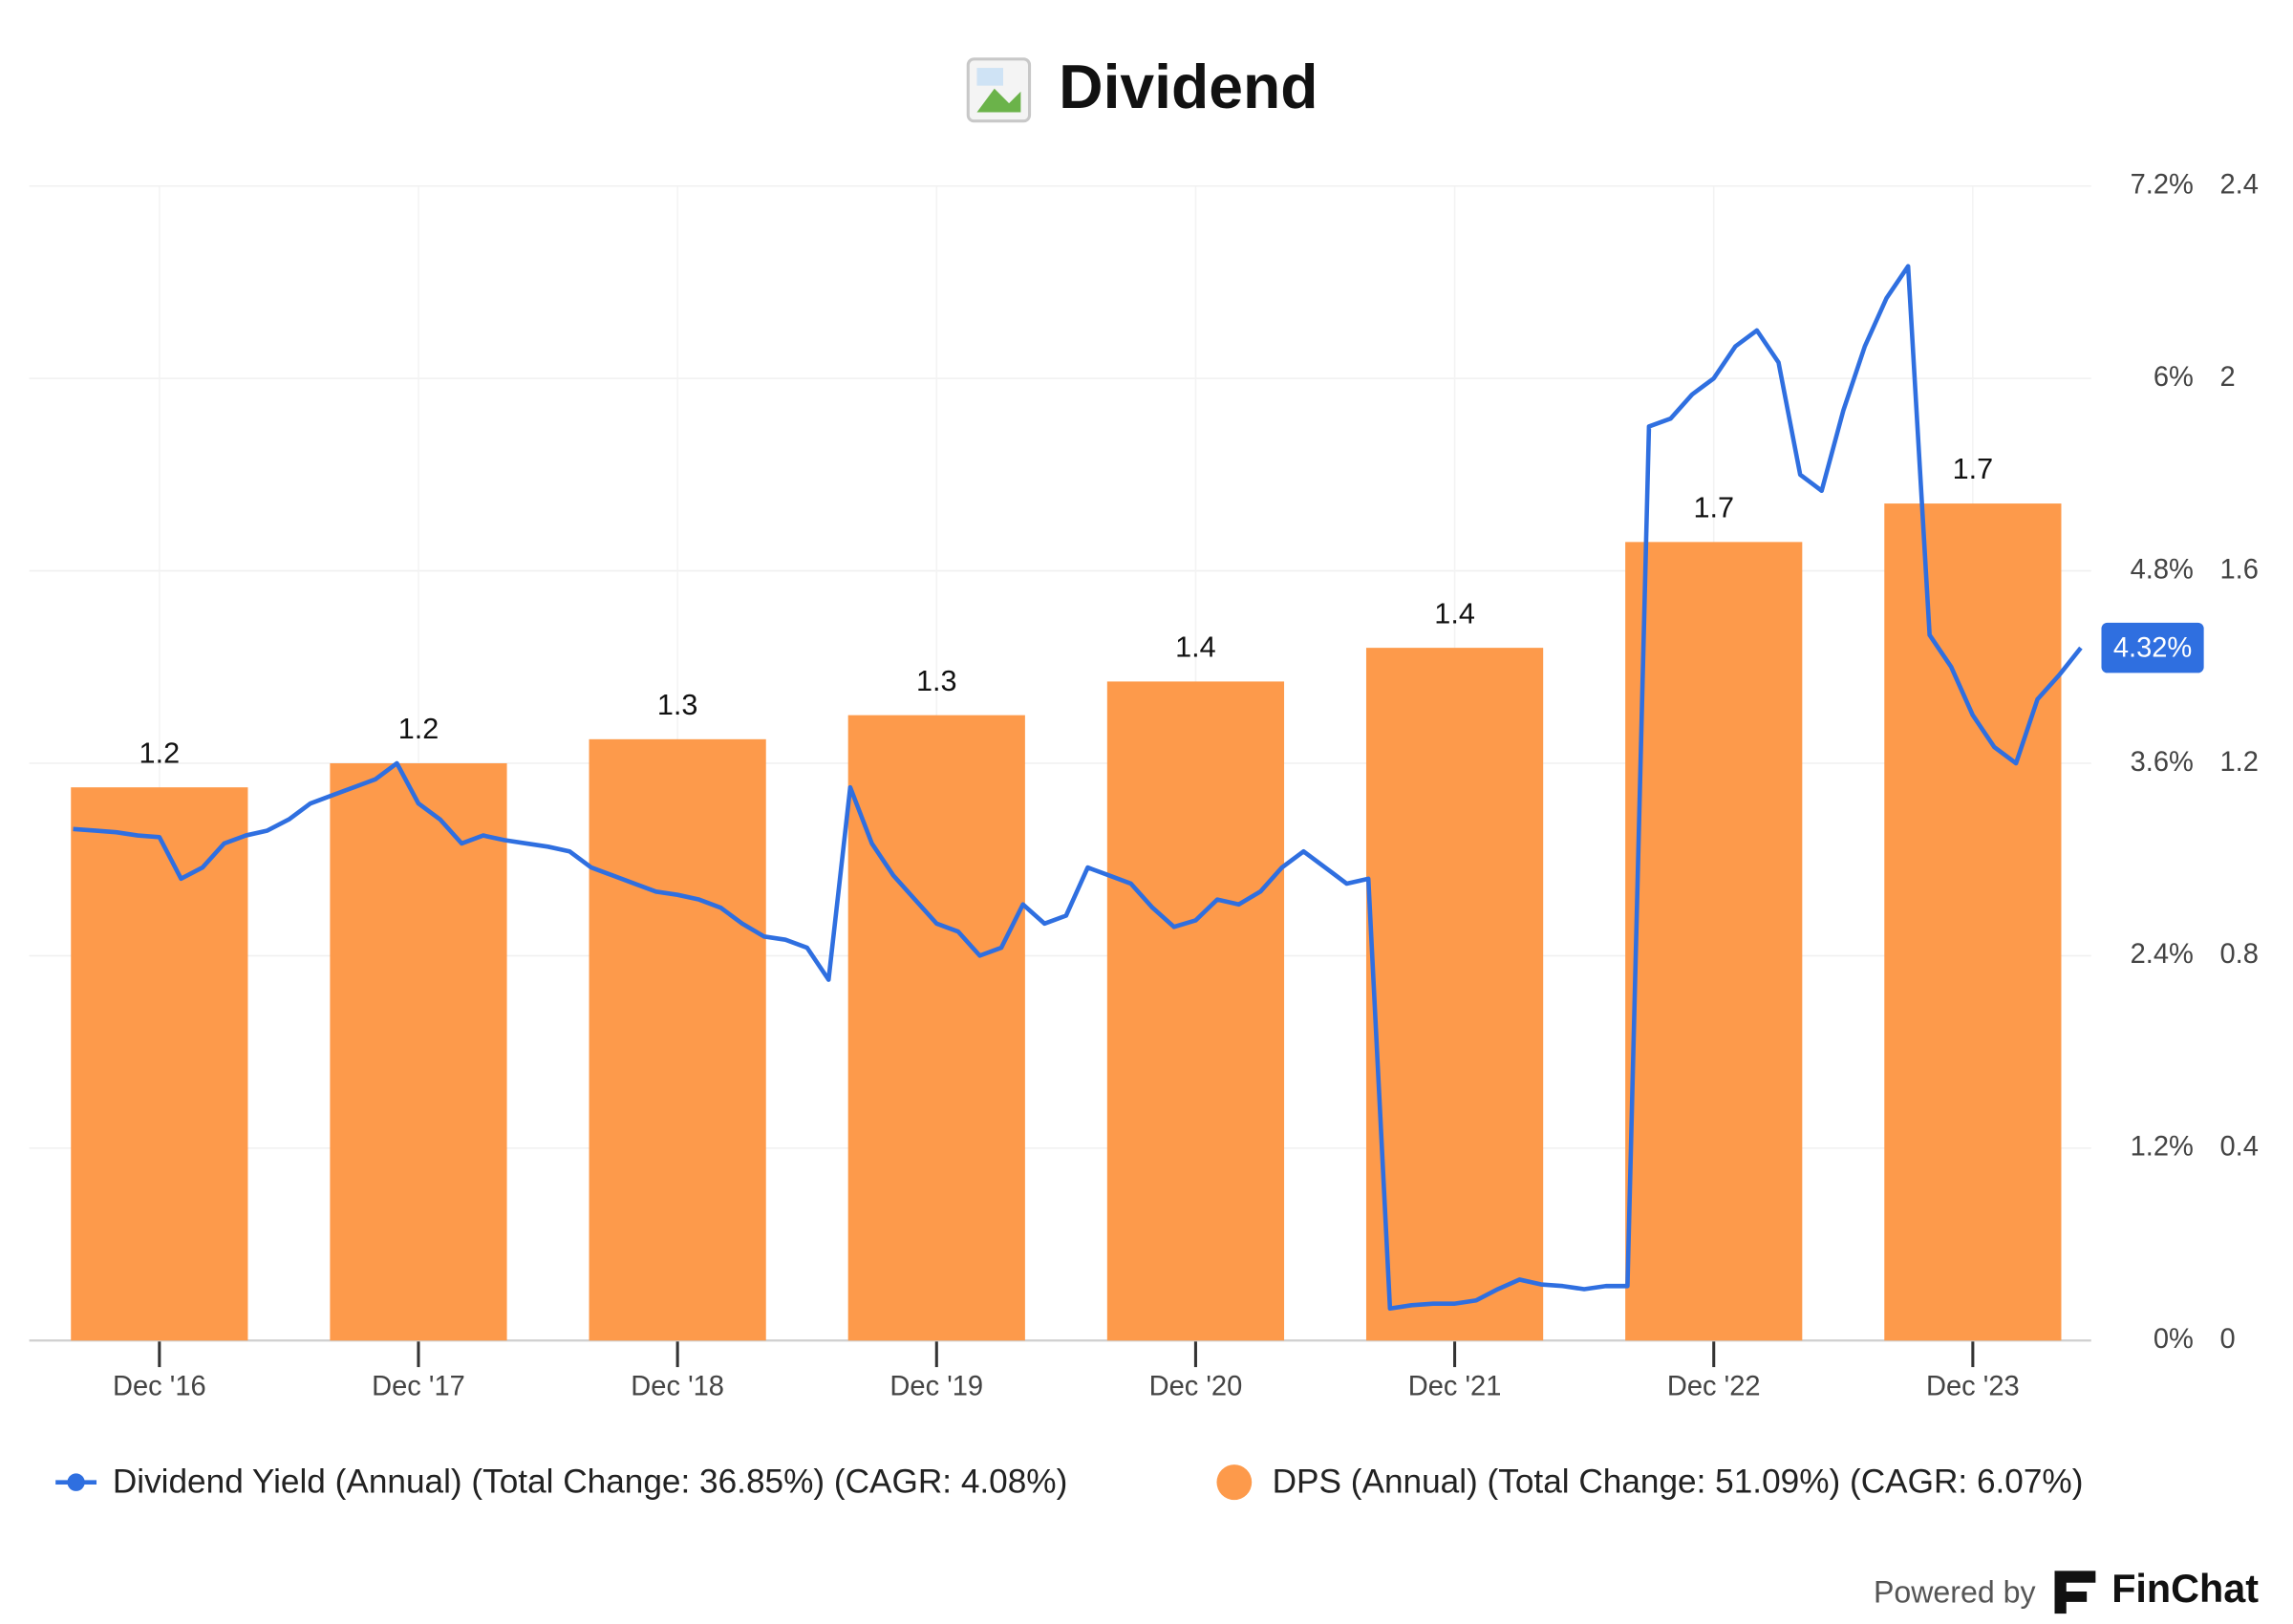 This screenshot has width=2293, height=1624. What do you see at coordinates (677, 1386) in the screenshot?
I see `x-tick-label: Dec '18` at bounding box center [677, 1386].